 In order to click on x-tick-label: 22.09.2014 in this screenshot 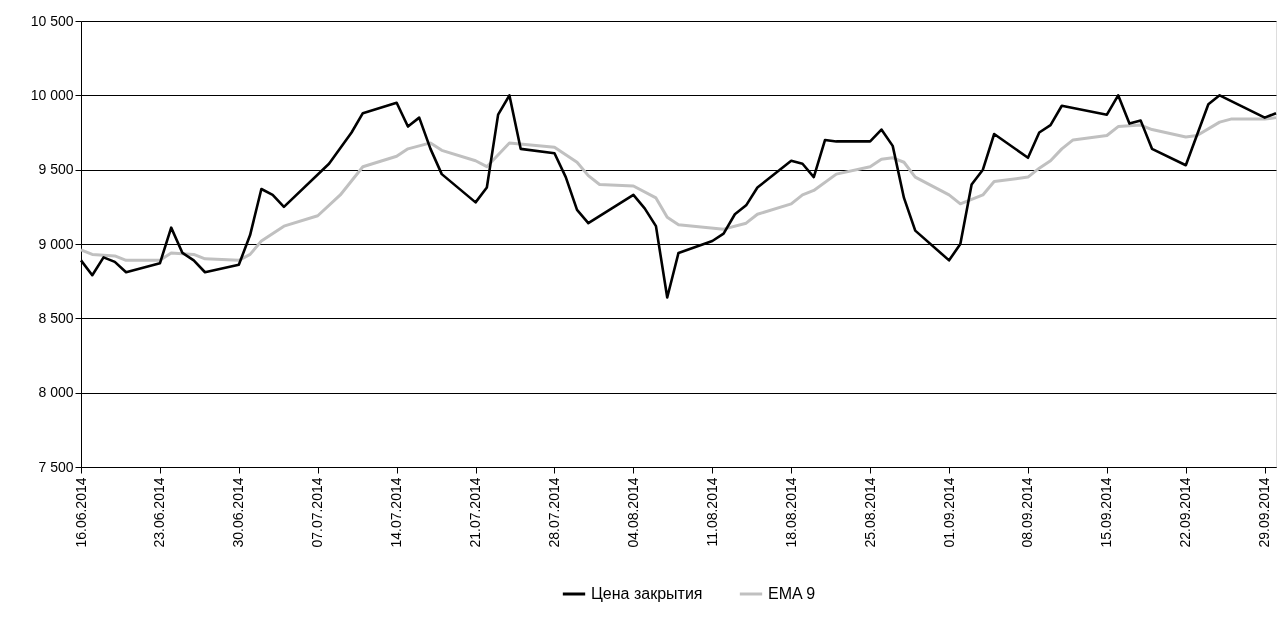, I will do `click(1185, 512)`.